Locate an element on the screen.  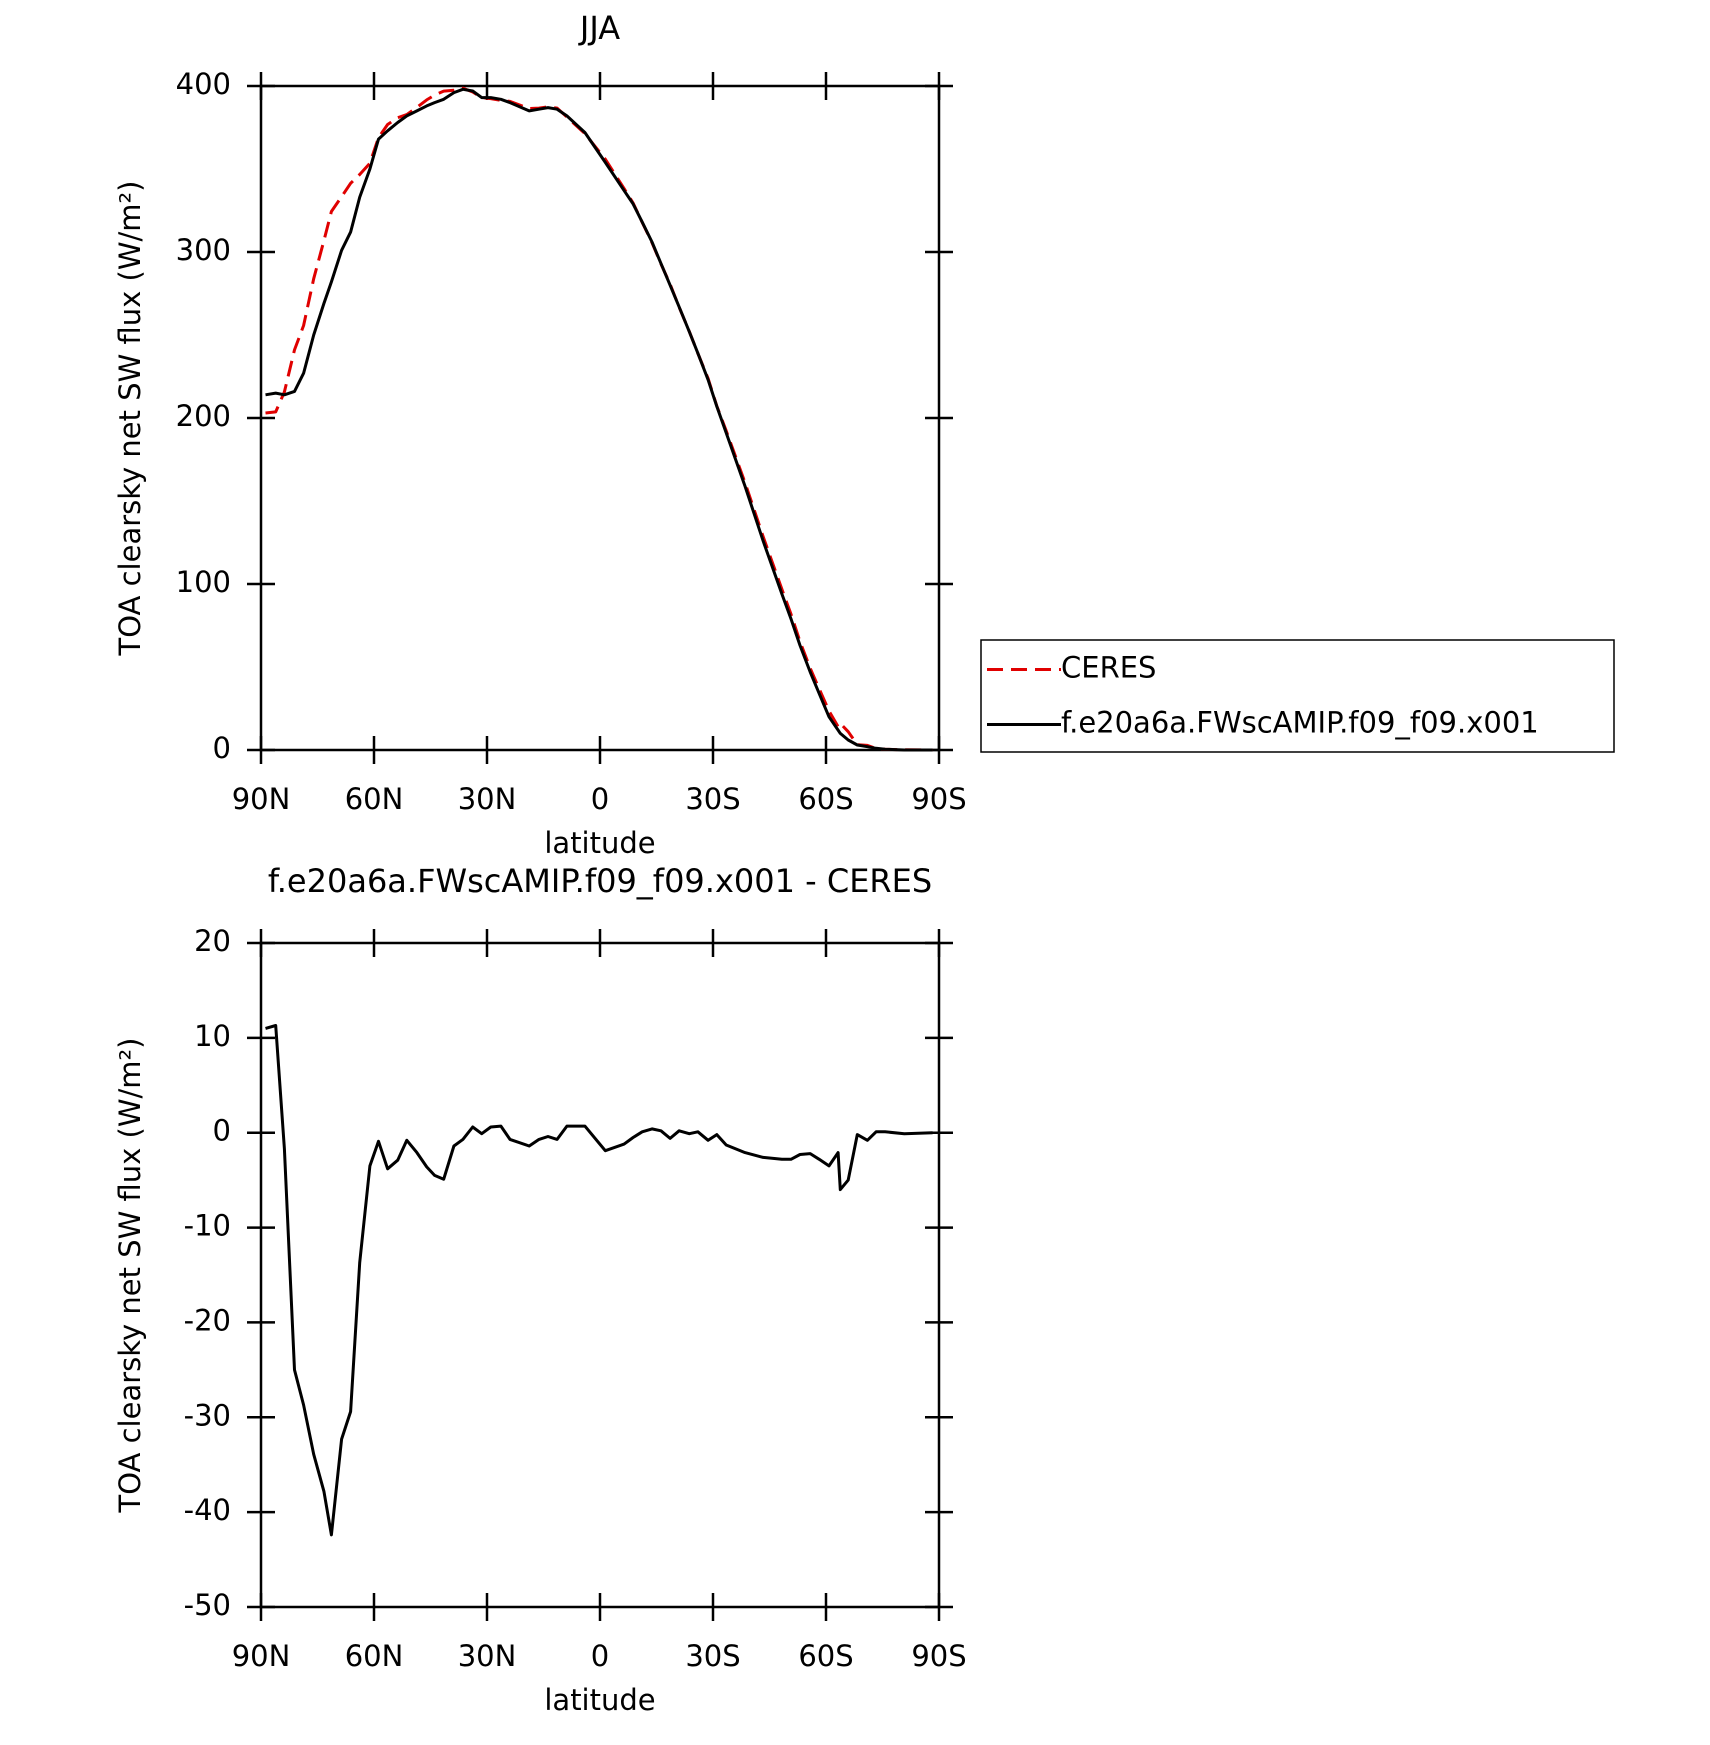
y-tick-label: -50 is located at coordinates (207, 1605).